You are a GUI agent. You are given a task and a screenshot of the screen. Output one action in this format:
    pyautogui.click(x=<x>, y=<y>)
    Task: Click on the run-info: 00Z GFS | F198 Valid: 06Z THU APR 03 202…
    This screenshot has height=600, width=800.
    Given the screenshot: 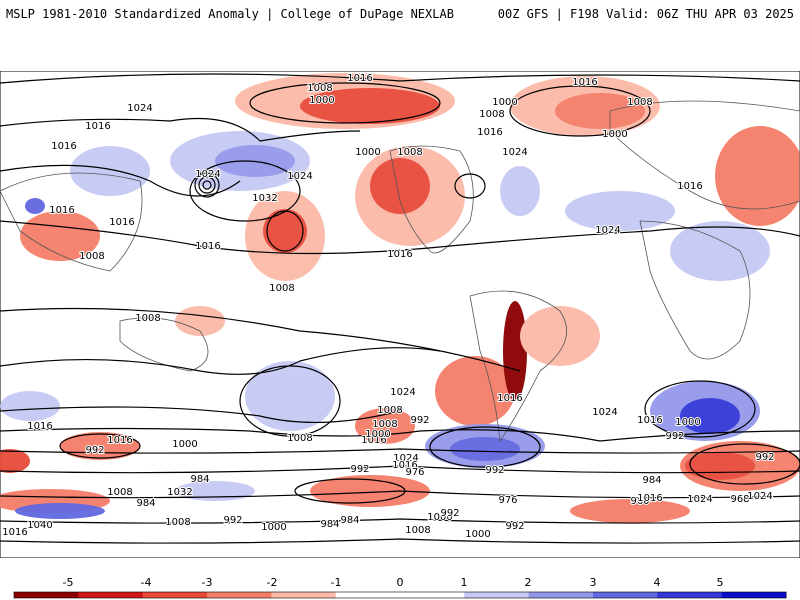 What is the action you would take?
    pyautogui.click(x=645, y=14)
    